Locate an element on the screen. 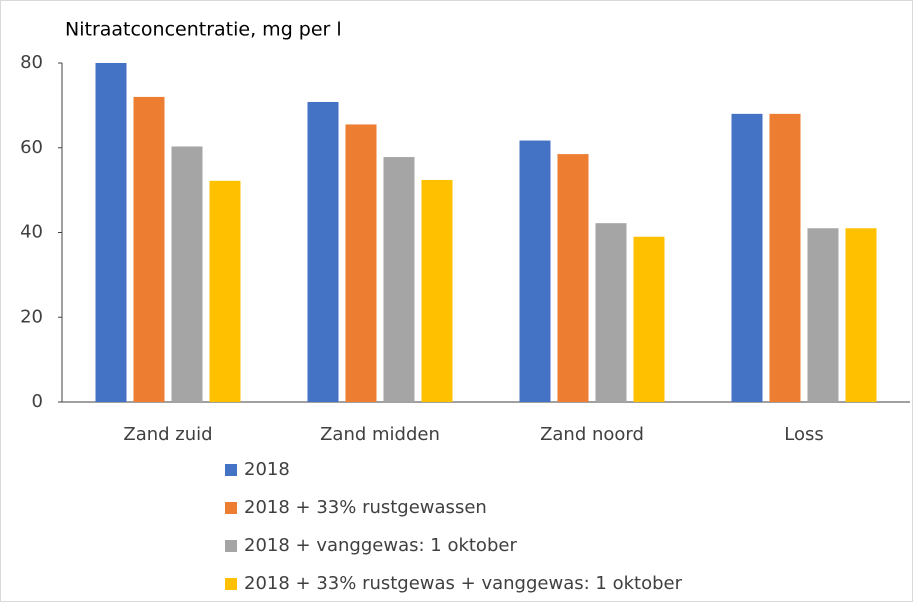 This screenshot has width=914, height=602. y-tick-label: 40 is located at coordinates (31, 232).